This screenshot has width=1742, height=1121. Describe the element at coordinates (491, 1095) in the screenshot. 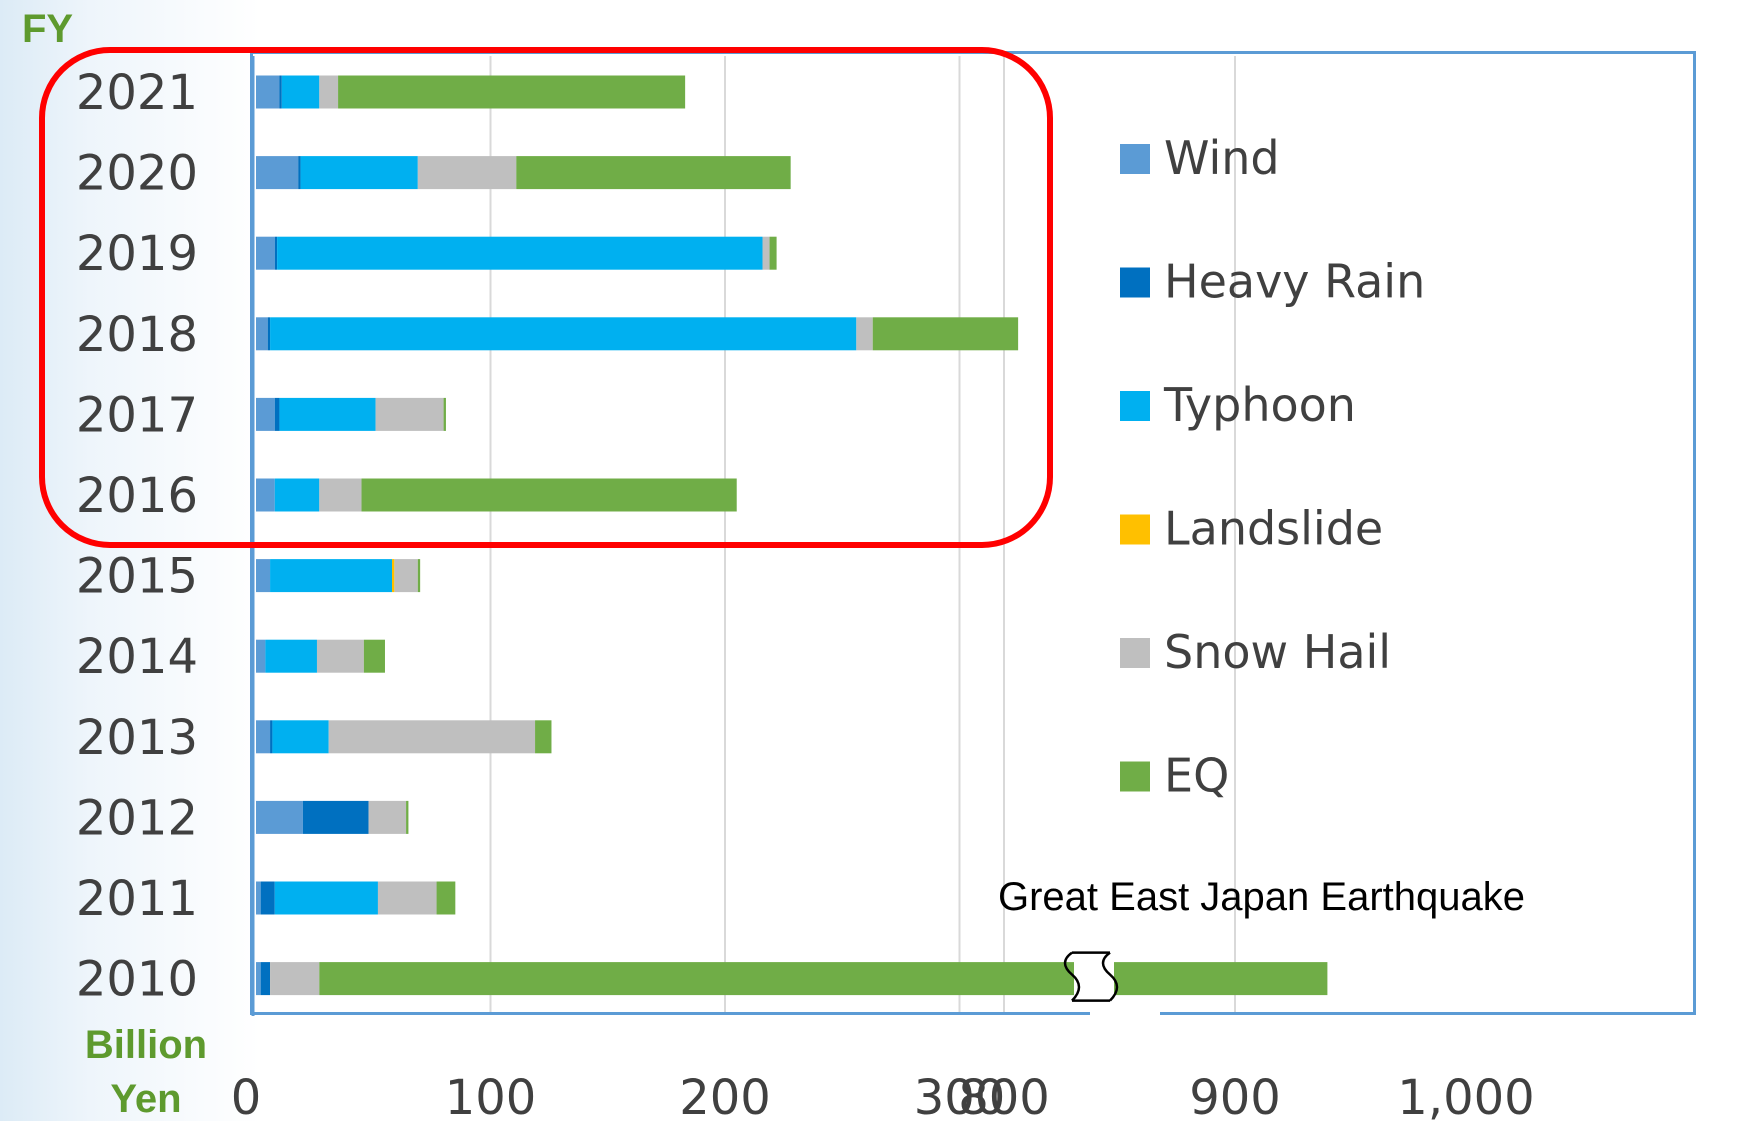

I see `x-tick-100: 100` at that location.